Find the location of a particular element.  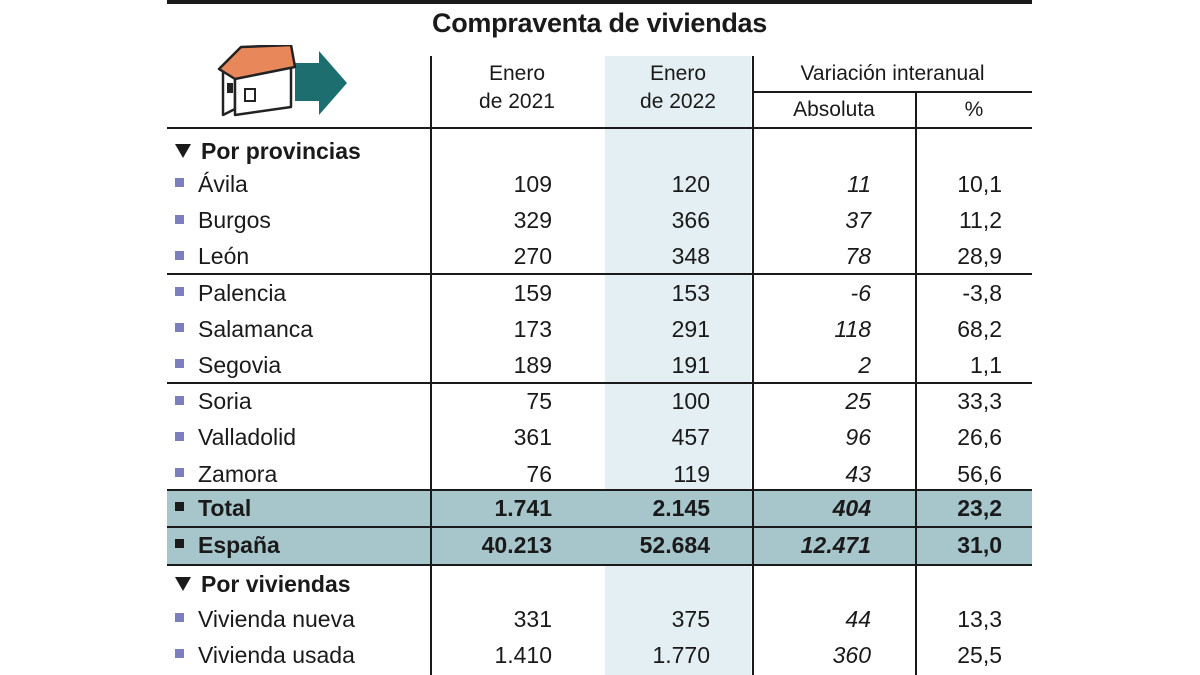

cell-absolute: 96 is located at coordinates (858, 437).